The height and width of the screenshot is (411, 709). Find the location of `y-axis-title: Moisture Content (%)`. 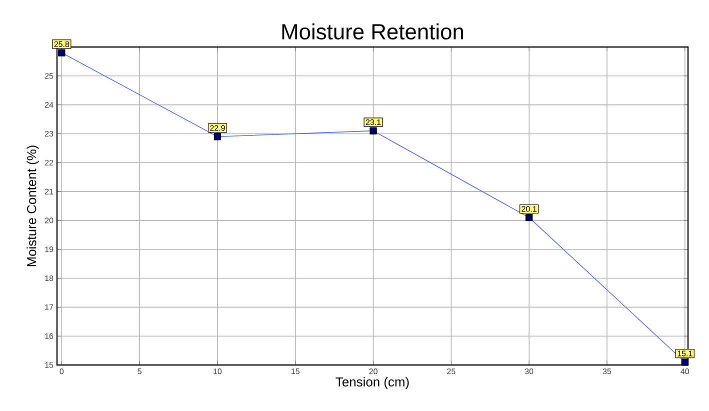

y-axis-title: Moisture Content (%) is located at coordinates (32, 206).